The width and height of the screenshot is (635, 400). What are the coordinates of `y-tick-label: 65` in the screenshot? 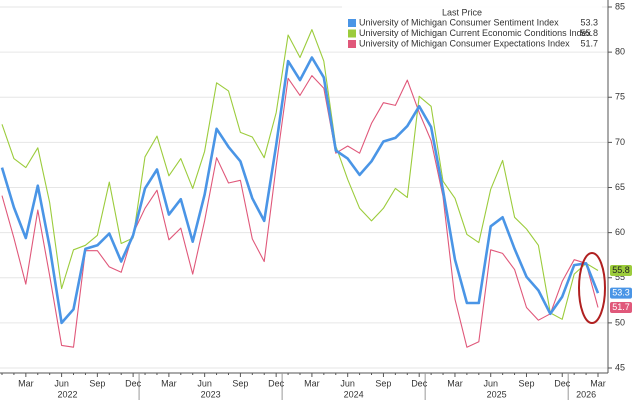 It's located at (620, 187).